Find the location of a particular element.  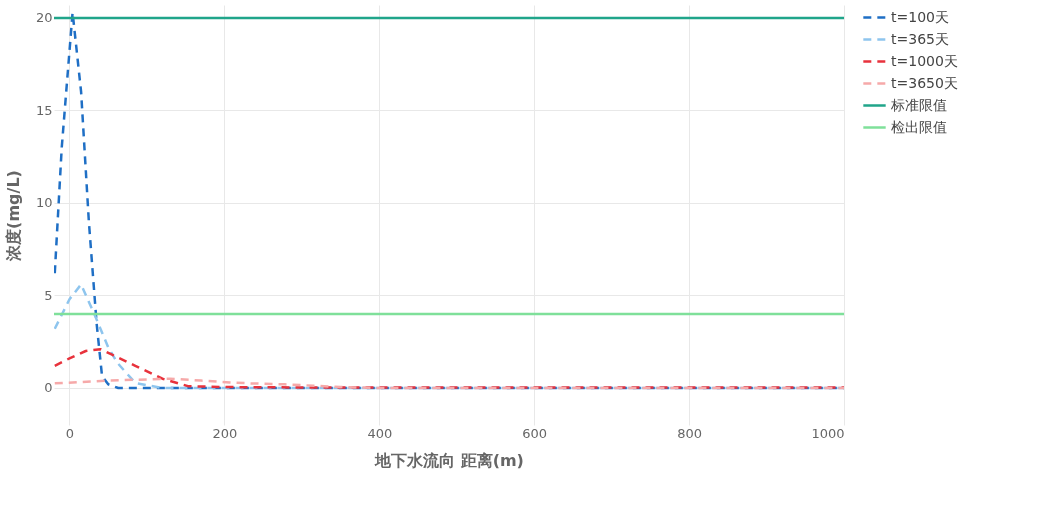

y-tick-label: 0 is located at coordinates (48, 388).